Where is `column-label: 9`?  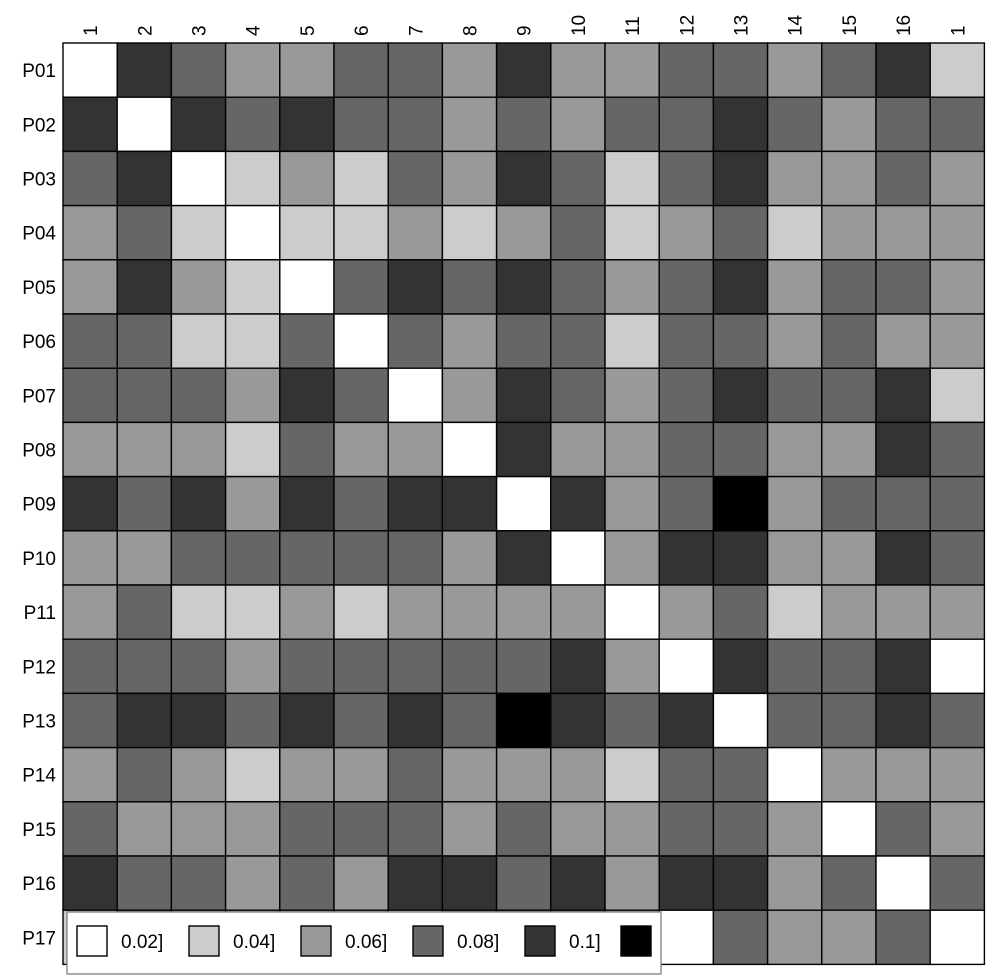
column-label: 9 is located at coordinates (525, 30).